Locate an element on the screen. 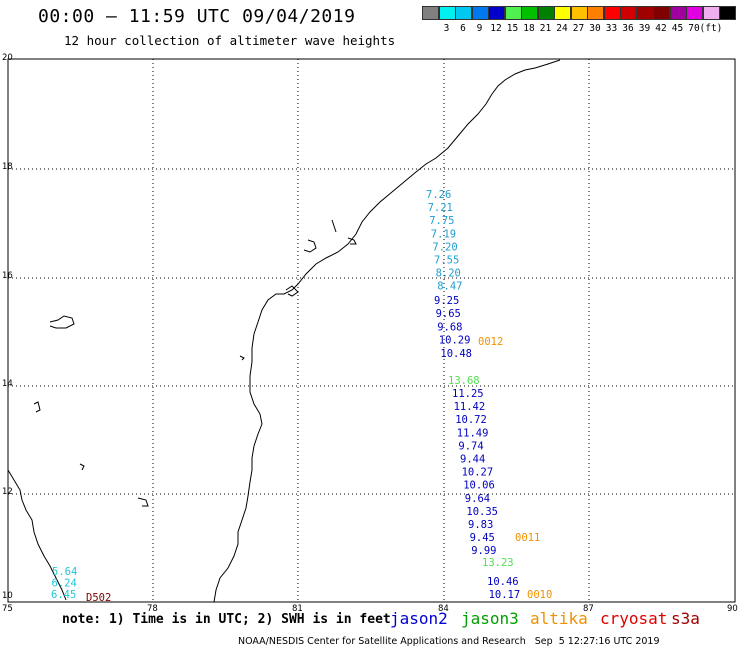 This screenshot has height=650, width=740. wave-height-label: 13.23 is located at coordinates (498, 563).